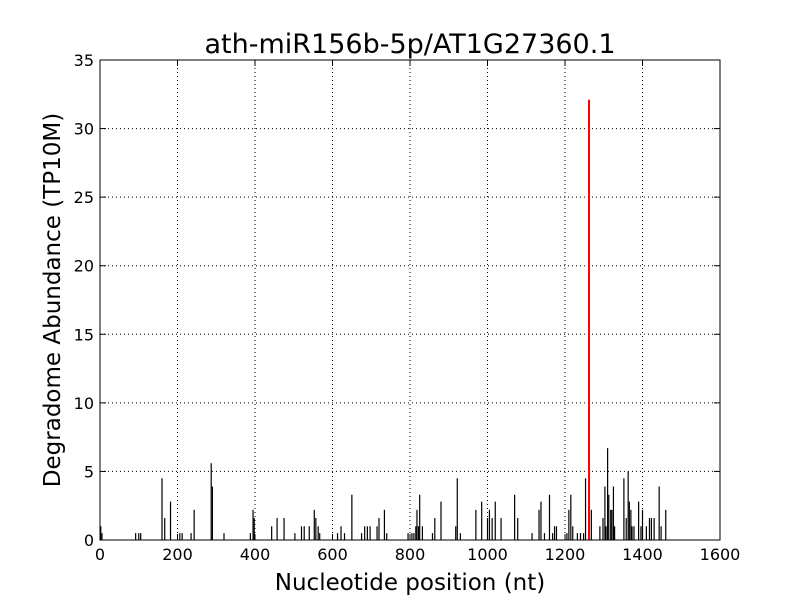  Describe the element at coordinates (84, 266) in the screenshot. I see `y-tick-label: 20` at that location.